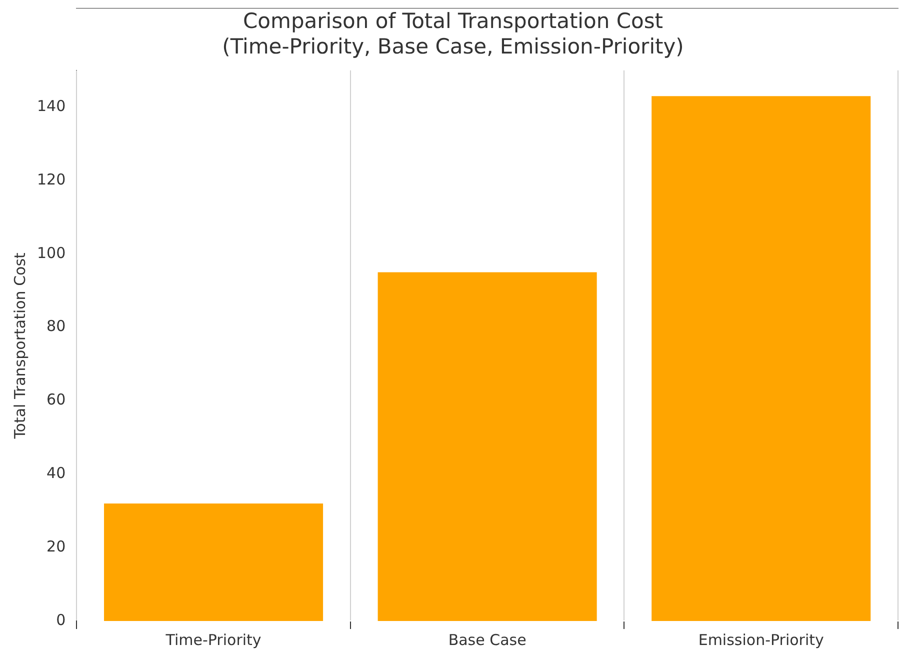 This screenshot has height=663, width=917. What do you see at coordinates (487, 639) in the screenshot?
I see `x-tick-label: Base Case` at bounding box center [487, 639].